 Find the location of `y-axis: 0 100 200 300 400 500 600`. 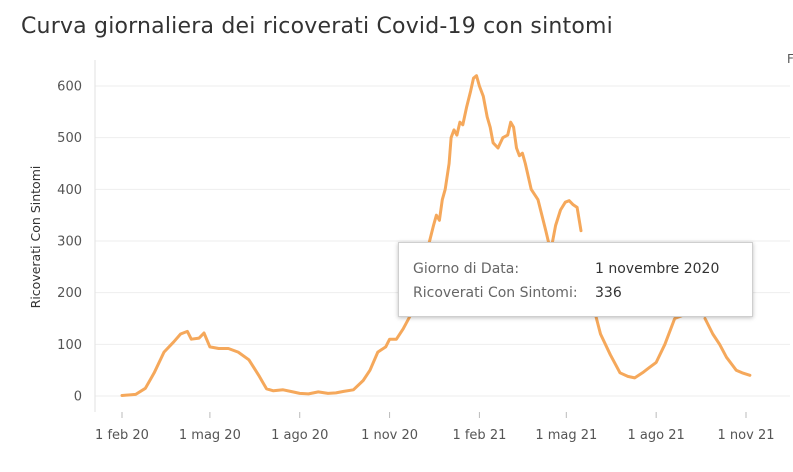

y-axis: 0 100 200 300 400 500 600 is located at coordinates (69, 242).